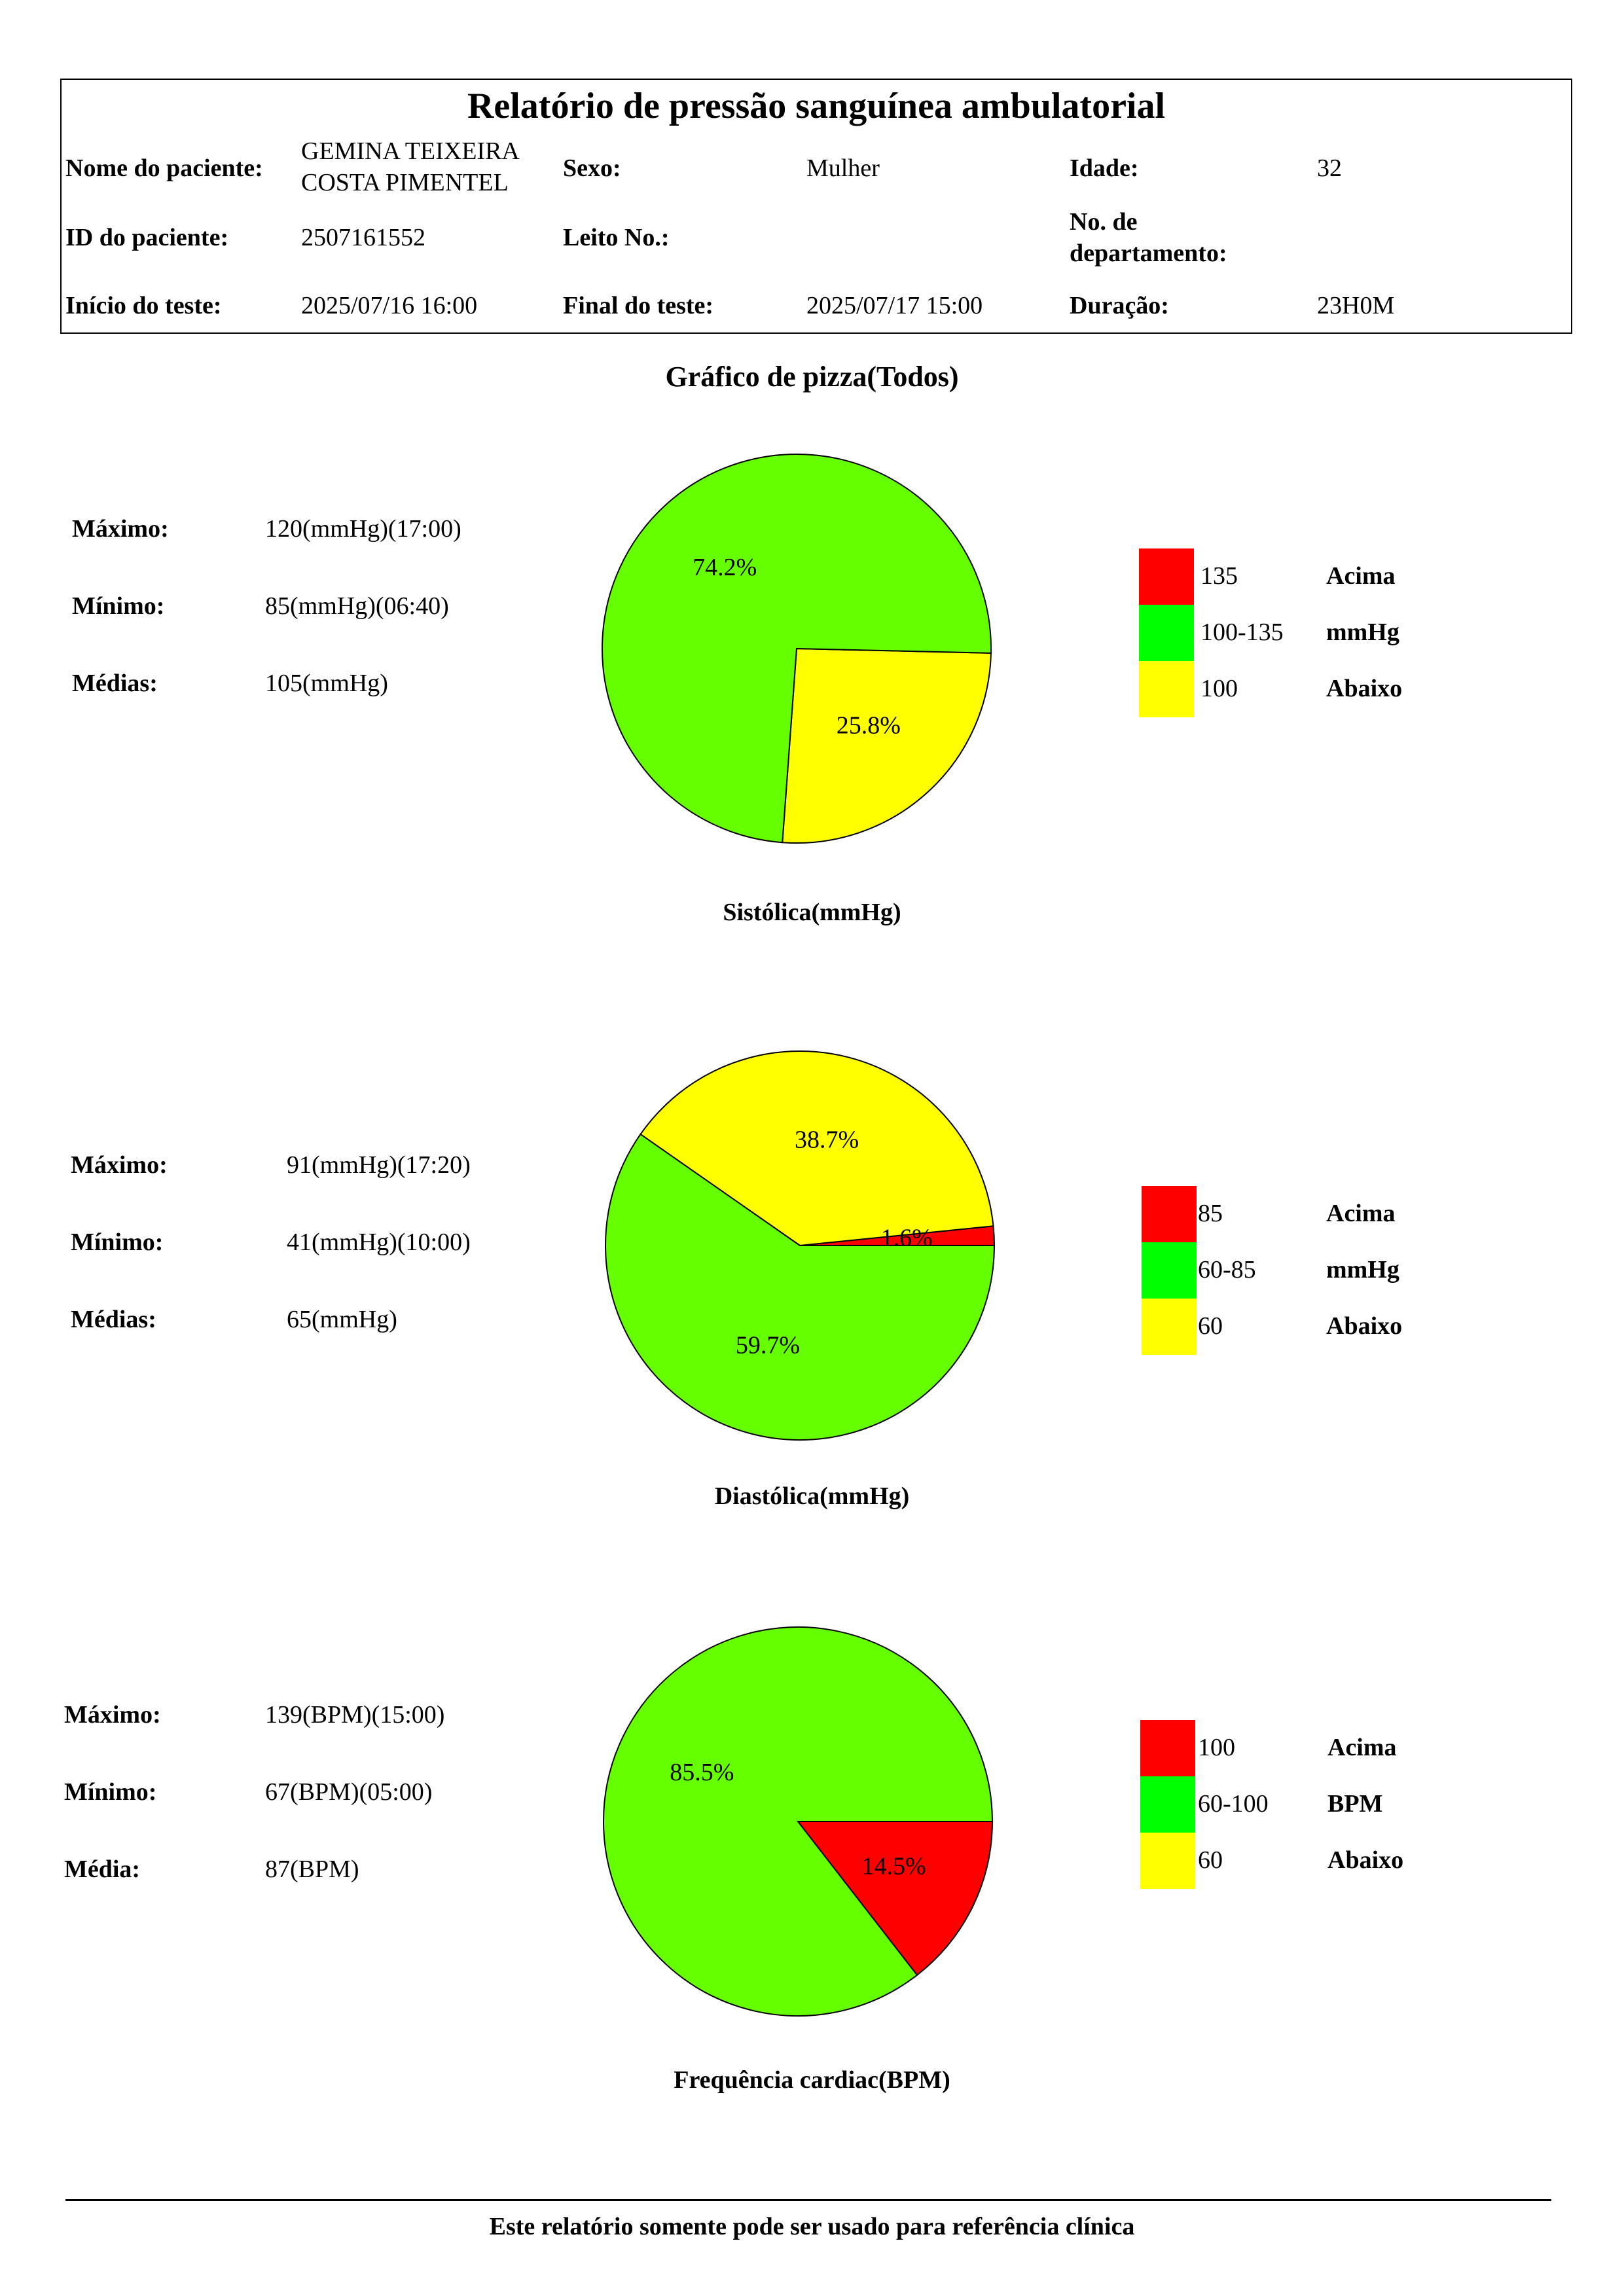  I want to click on sex-label: Sexo:, so click(592, 168).